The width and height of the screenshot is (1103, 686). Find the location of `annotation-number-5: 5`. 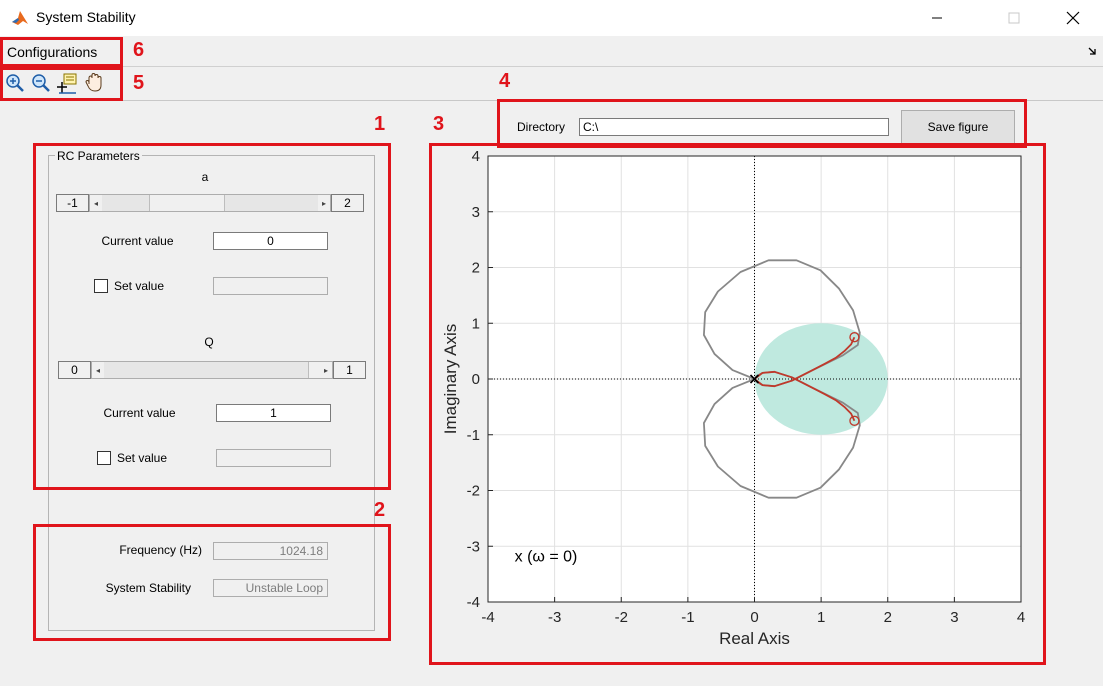

annotation-number-5: 5 is located at coordinates (139, 83).